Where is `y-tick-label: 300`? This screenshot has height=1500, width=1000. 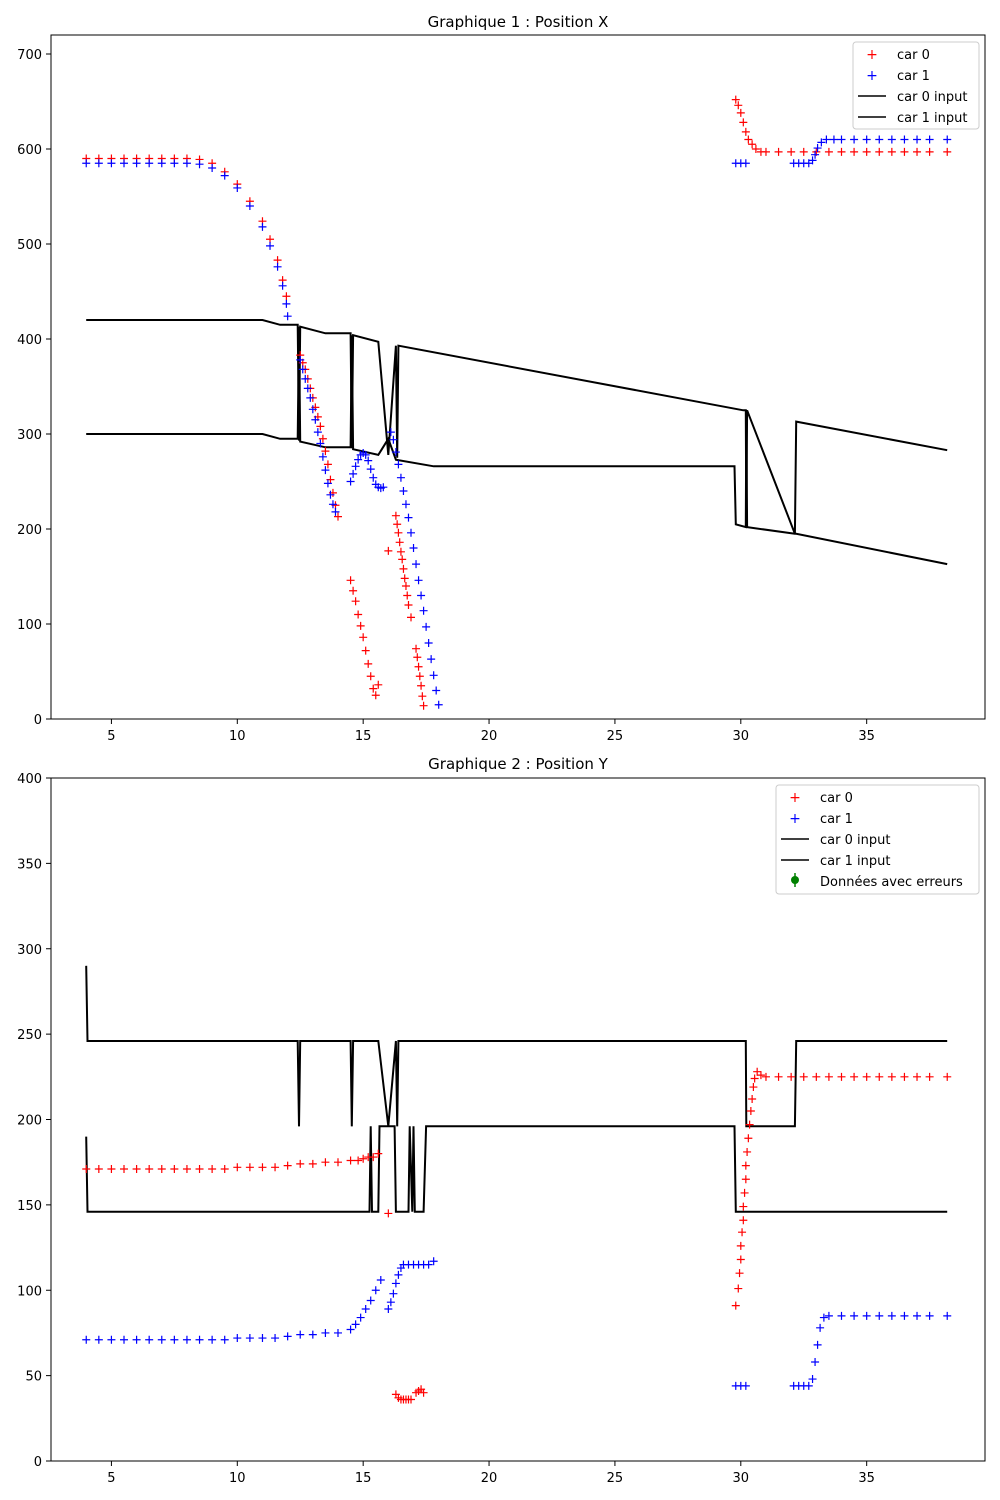
y-tick-label: 300 is located at coordinates (29, 950).